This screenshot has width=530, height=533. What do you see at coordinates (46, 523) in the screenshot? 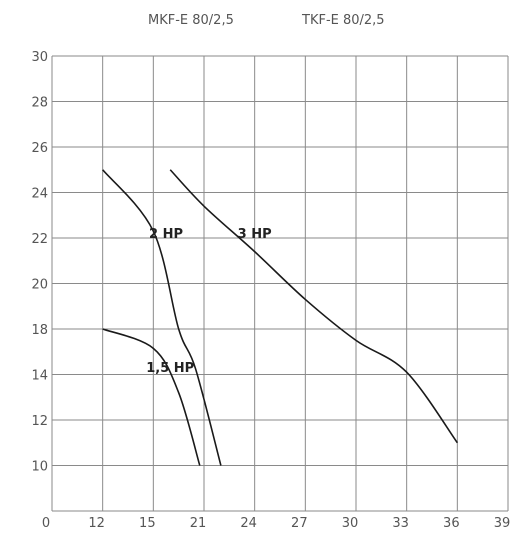
I see `x-tick-label: 0` at bounding box center [46, 523].